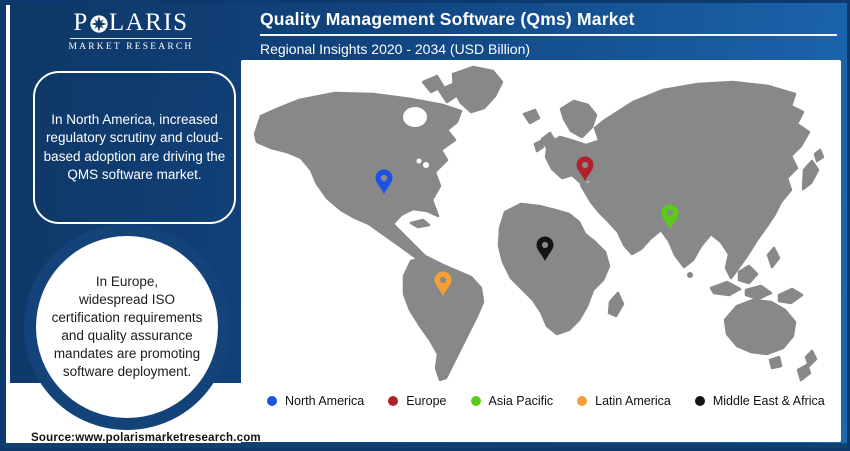  I want to click on legend-item-europe: Europe, so click(417, 401).